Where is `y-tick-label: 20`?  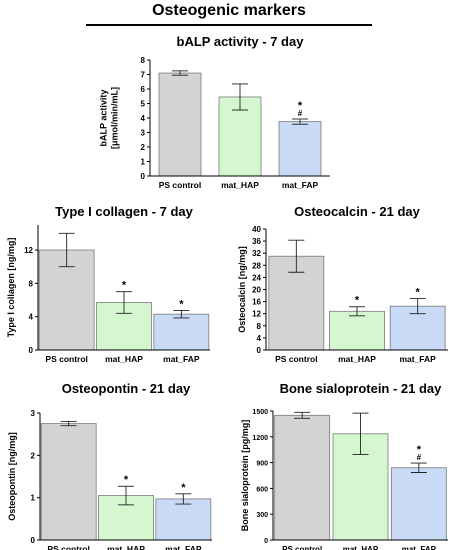
y-tick-label: 20 is located at coordinates (256, 290).